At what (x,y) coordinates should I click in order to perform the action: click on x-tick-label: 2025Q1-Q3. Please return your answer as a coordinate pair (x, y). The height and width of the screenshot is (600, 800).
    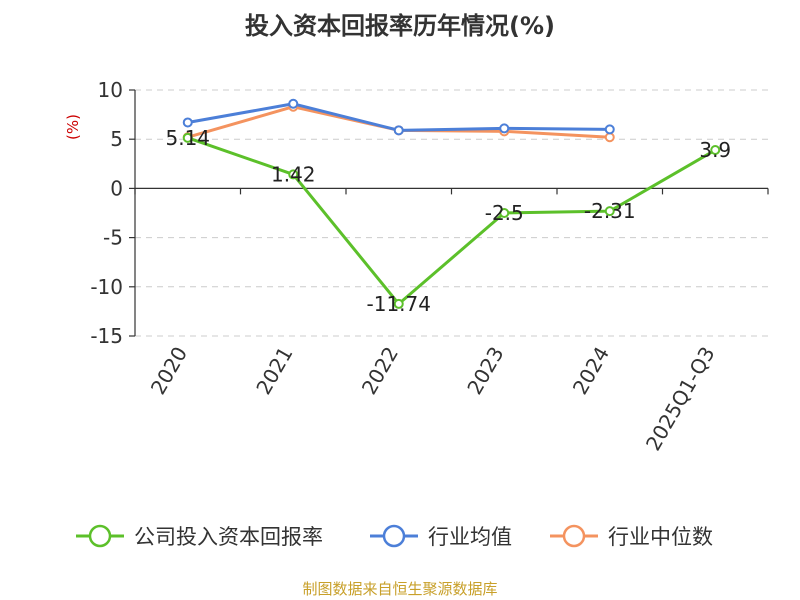
    Looking at the image, I should click on (680, 399).